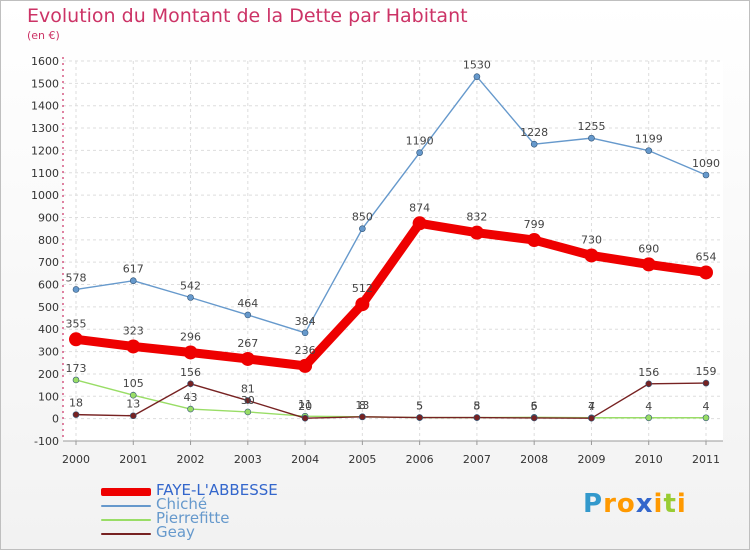  Describe the element at coordinates (76, 368) in the screenshot. I see `data-label: 173` at that location.